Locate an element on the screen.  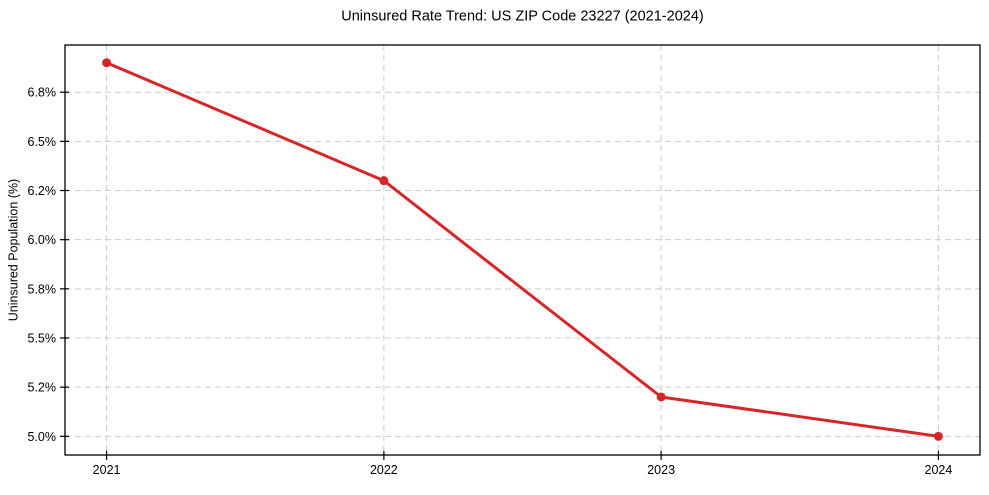
y-tick-label: 6.0% is located at coordinates (42, 240).